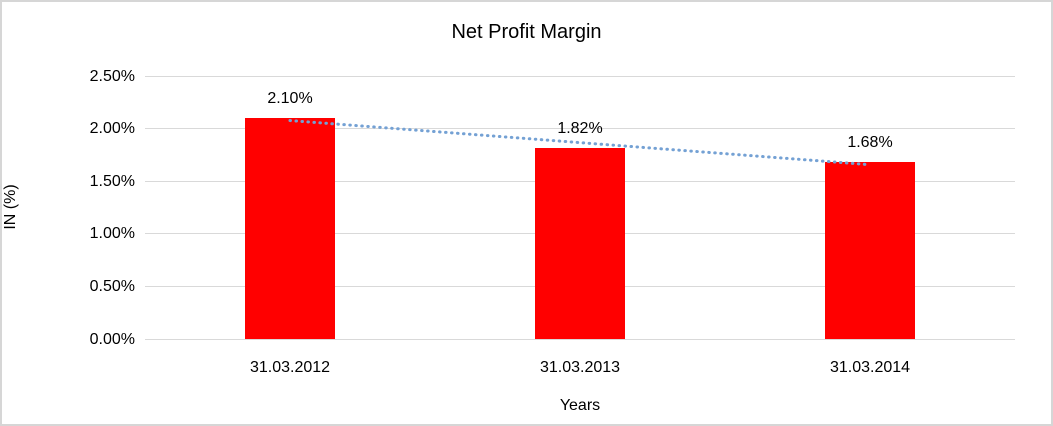 Image resolution: width=1053 pixels, height=426 pixels. I want to click on y-axis-tick-label: 2.00%, so click(112, 129).